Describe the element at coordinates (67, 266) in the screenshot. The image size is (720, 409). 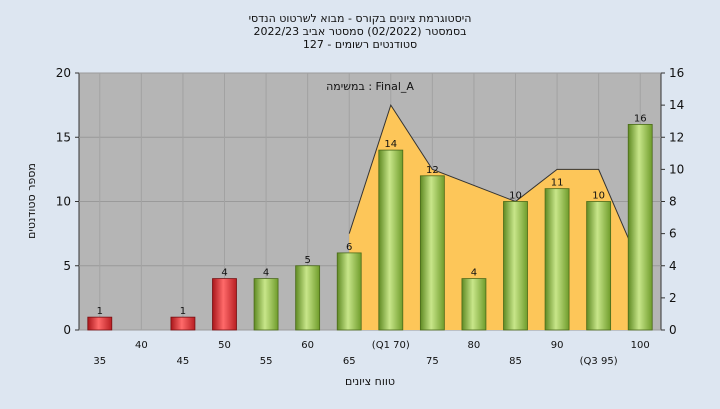
I see `y-left-tick-5: 5` at that location.